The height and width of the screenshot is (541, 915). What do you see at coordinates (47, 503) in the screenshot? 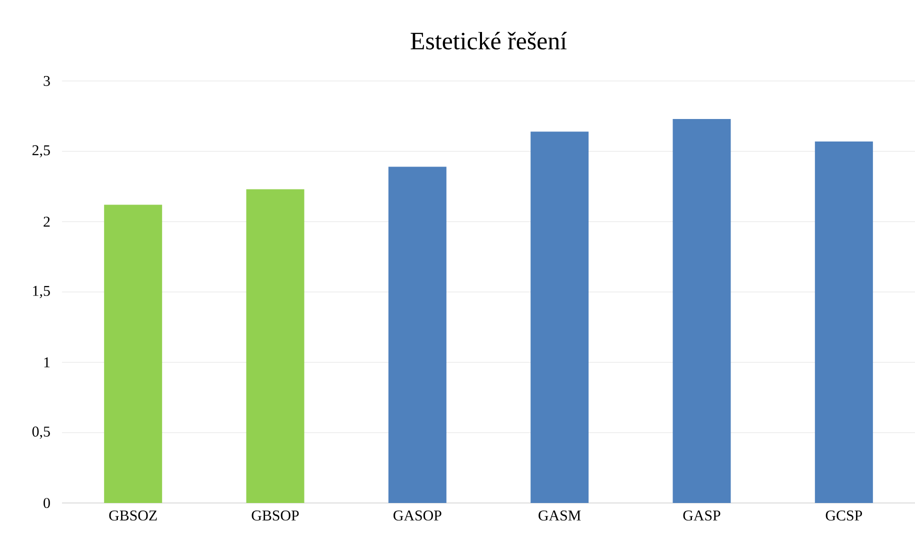
I see `y-tick-label: 0` at bounding box center [47, 503].